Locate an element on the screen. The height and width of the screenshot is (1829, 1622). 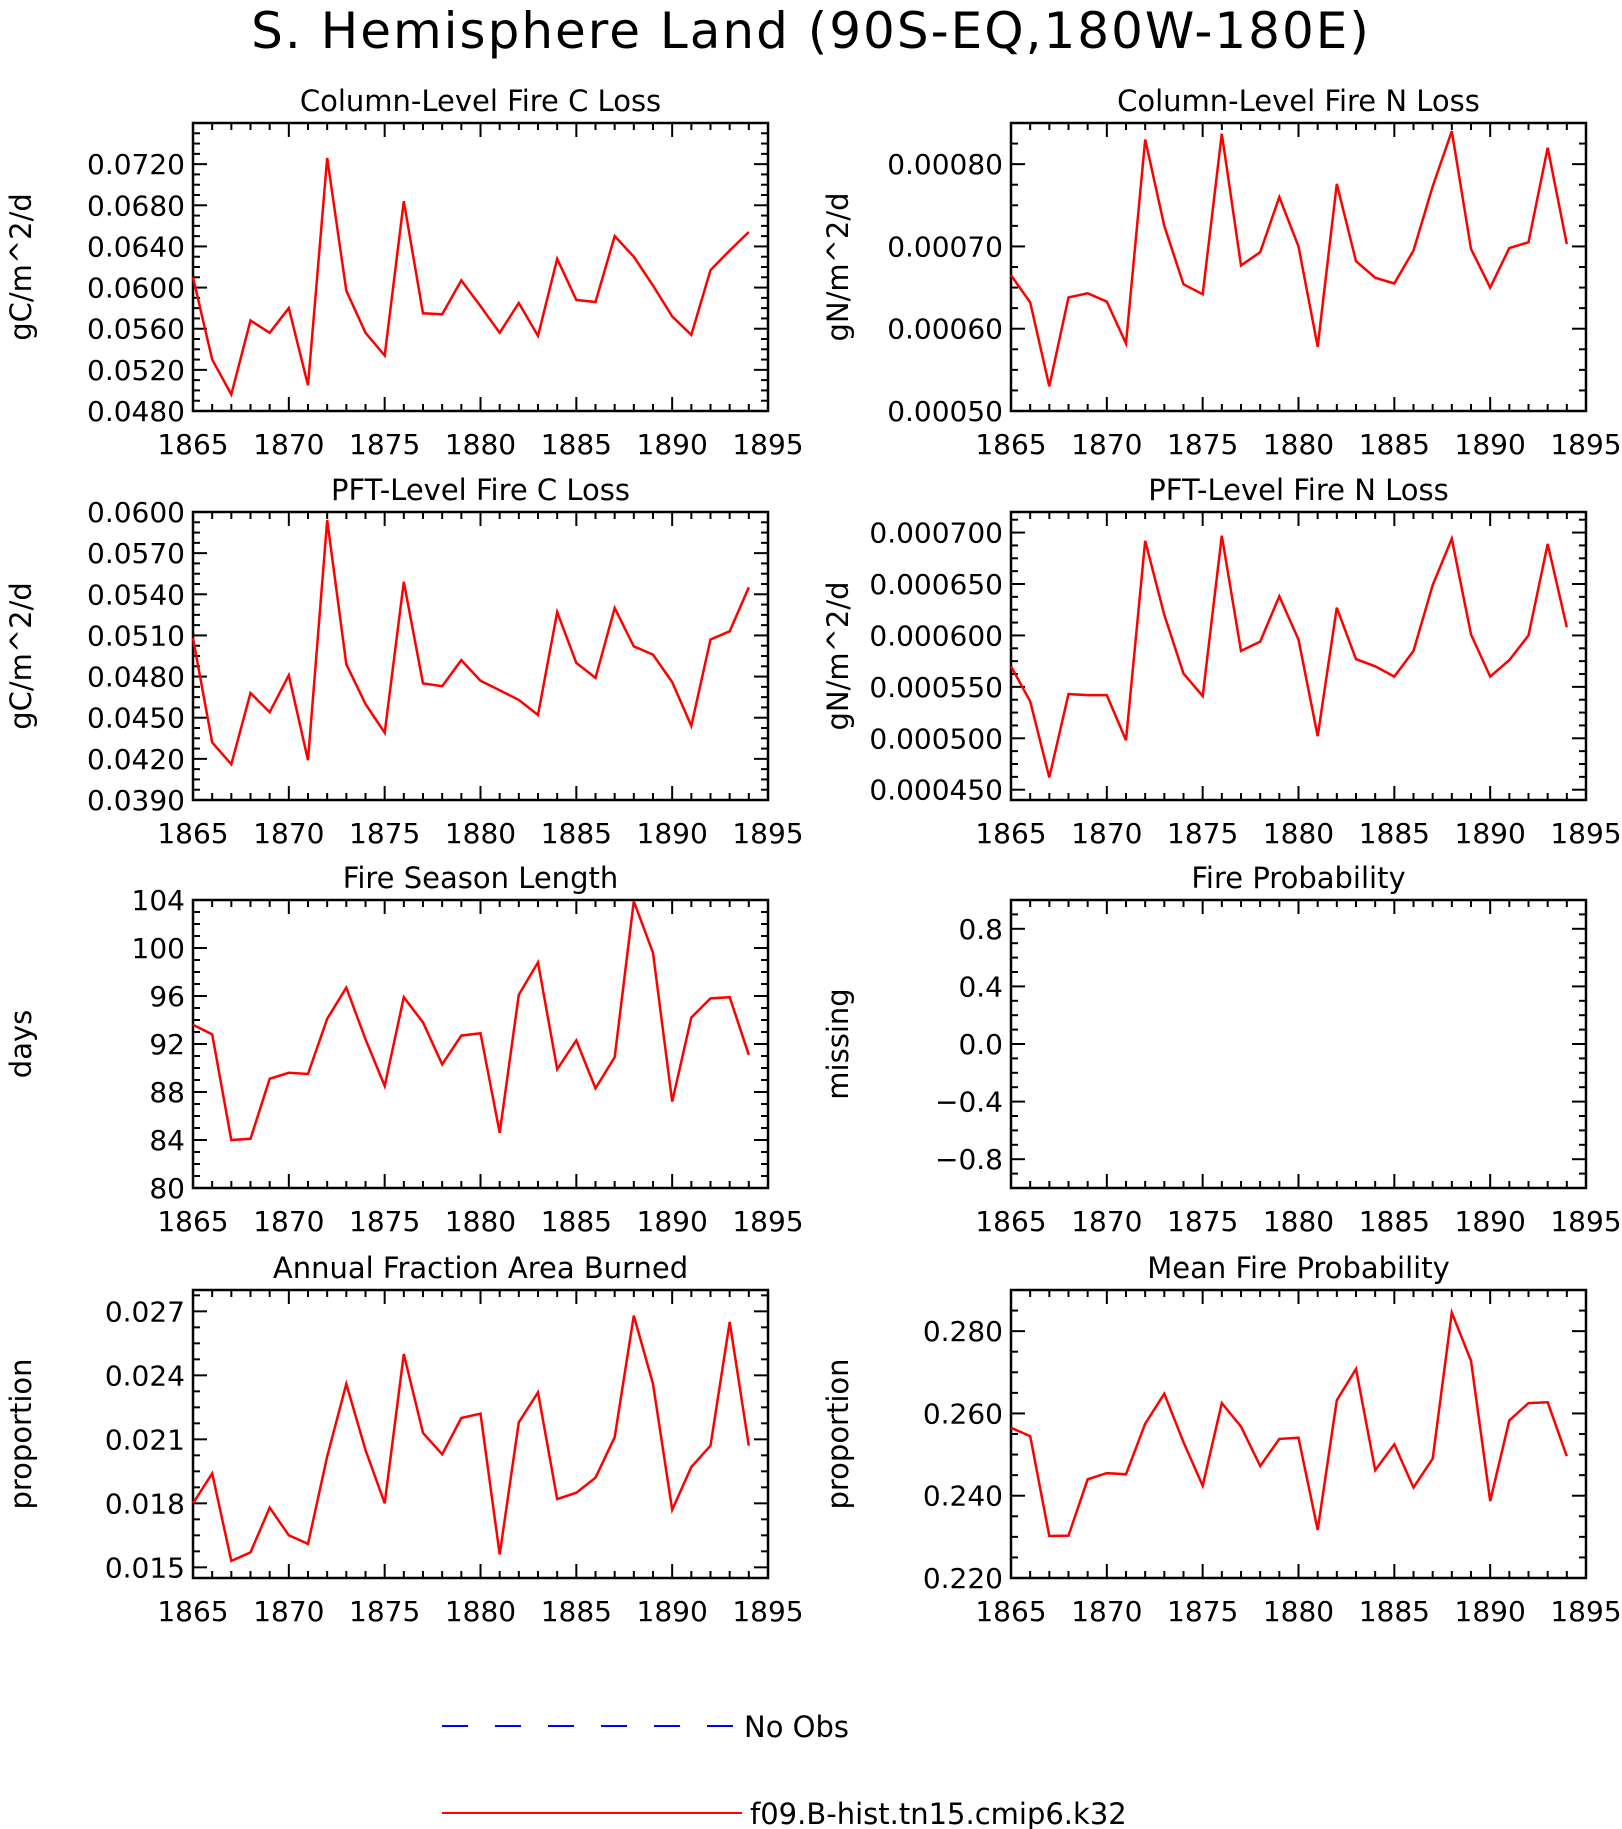
y-axis-label-fire-prob: missing is located at coordinates (838, 1043).